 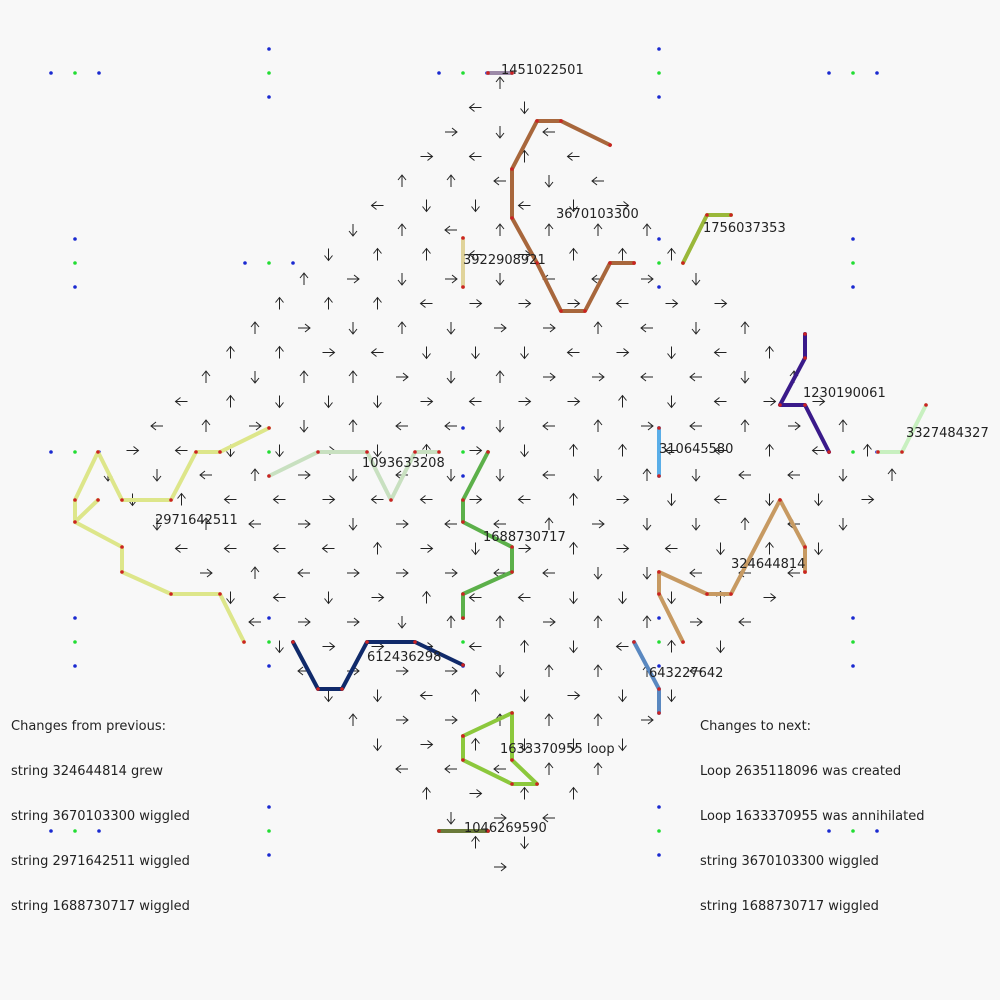 What do you see at coordinates (801, 771) in the screenshot?
I see `changes-next-line: Loop 2635118096 was created` at bounding box center [801, 771].